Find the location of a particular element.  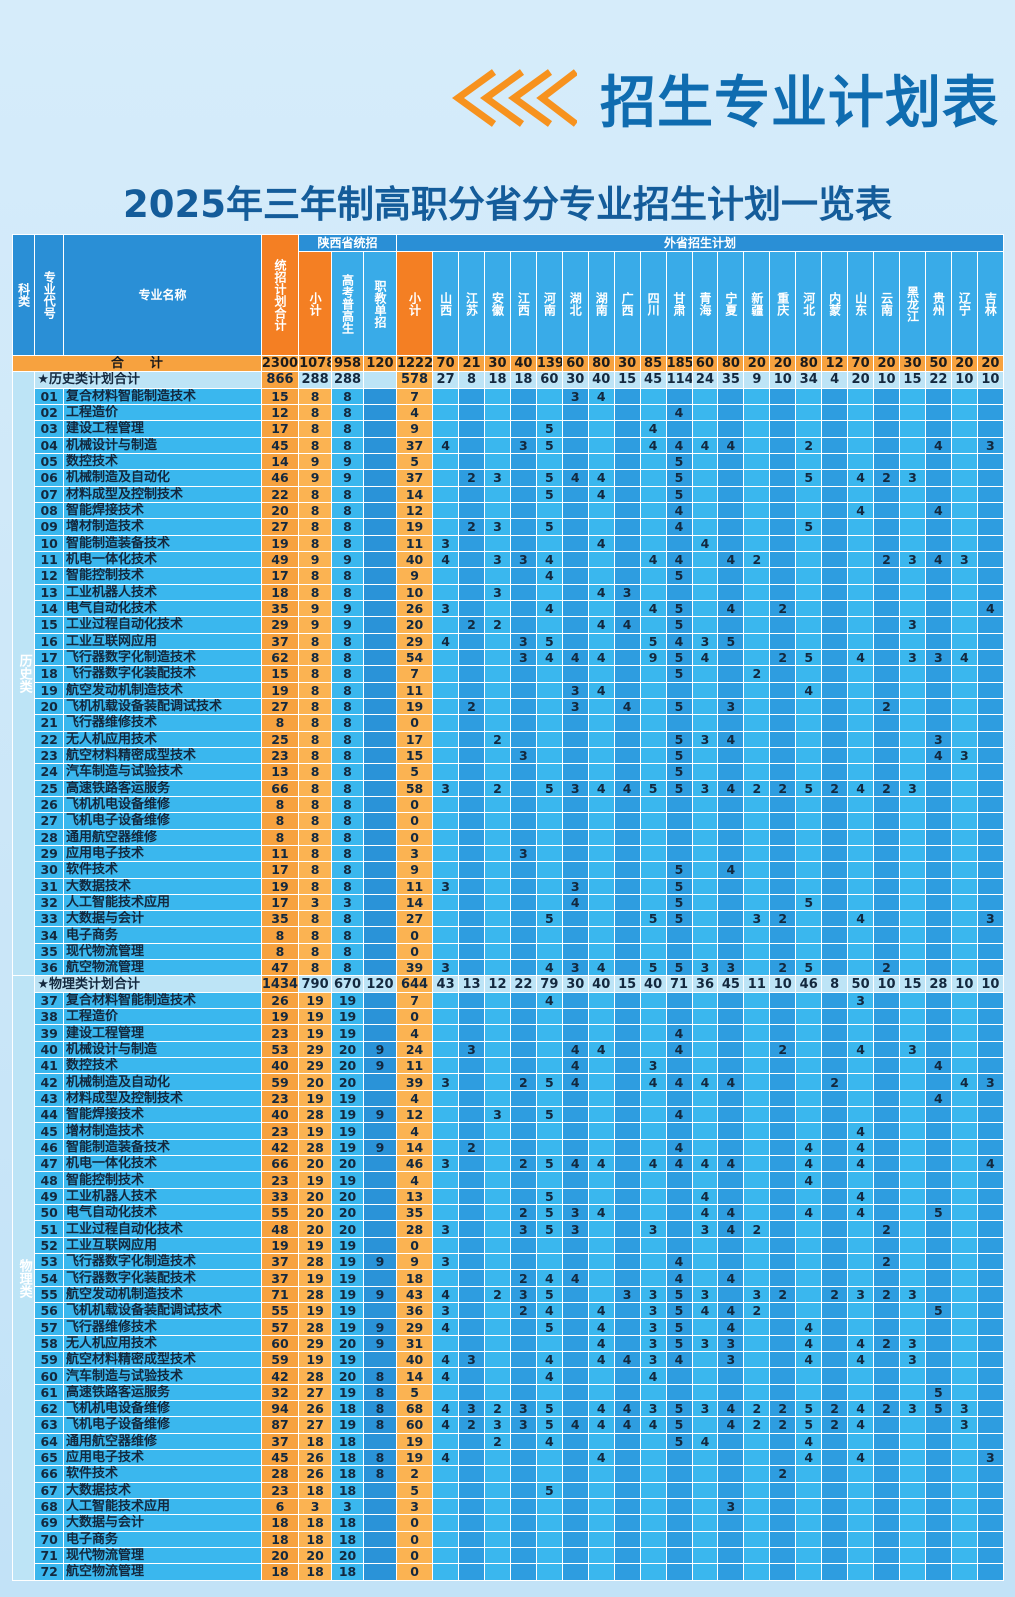

major-name: 复合材料智能制造技术 is located at coordinates (162, 396).